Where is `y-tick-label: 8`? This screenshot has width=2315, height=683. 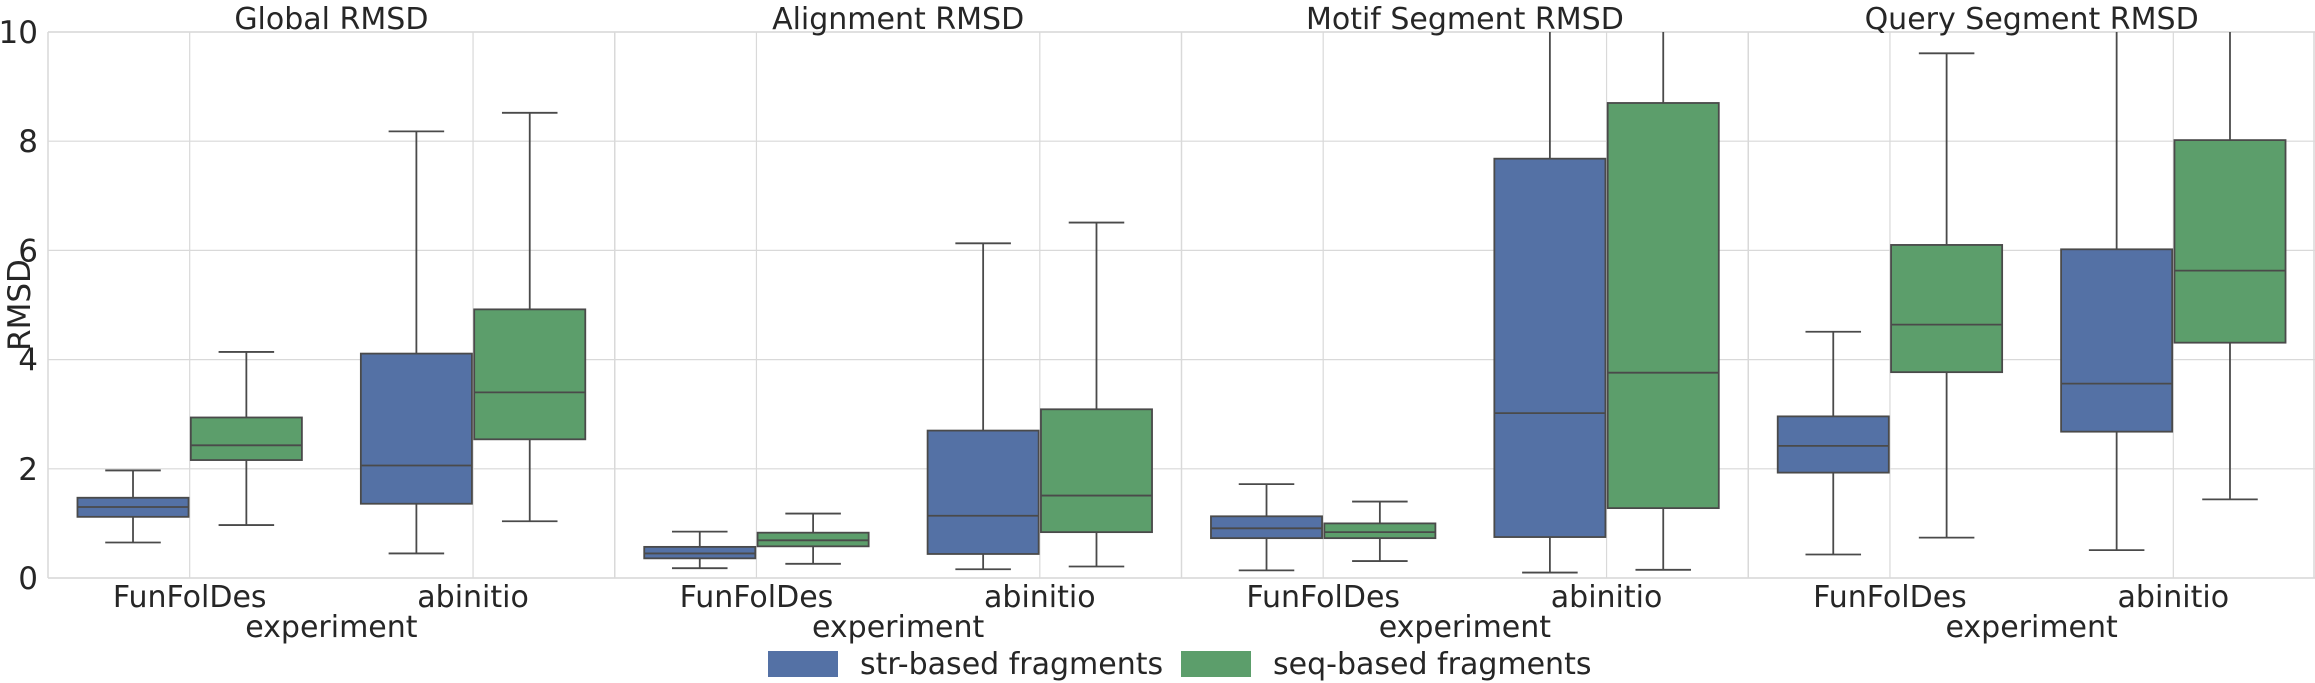 y-tick-label: 8 is located at coordinates (28, 142).